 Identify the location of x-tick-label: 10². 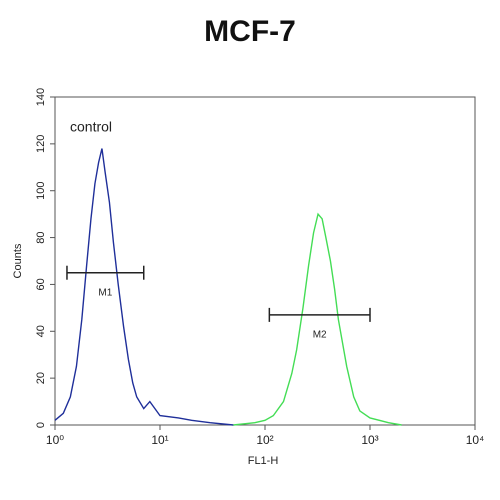
(264, 440).